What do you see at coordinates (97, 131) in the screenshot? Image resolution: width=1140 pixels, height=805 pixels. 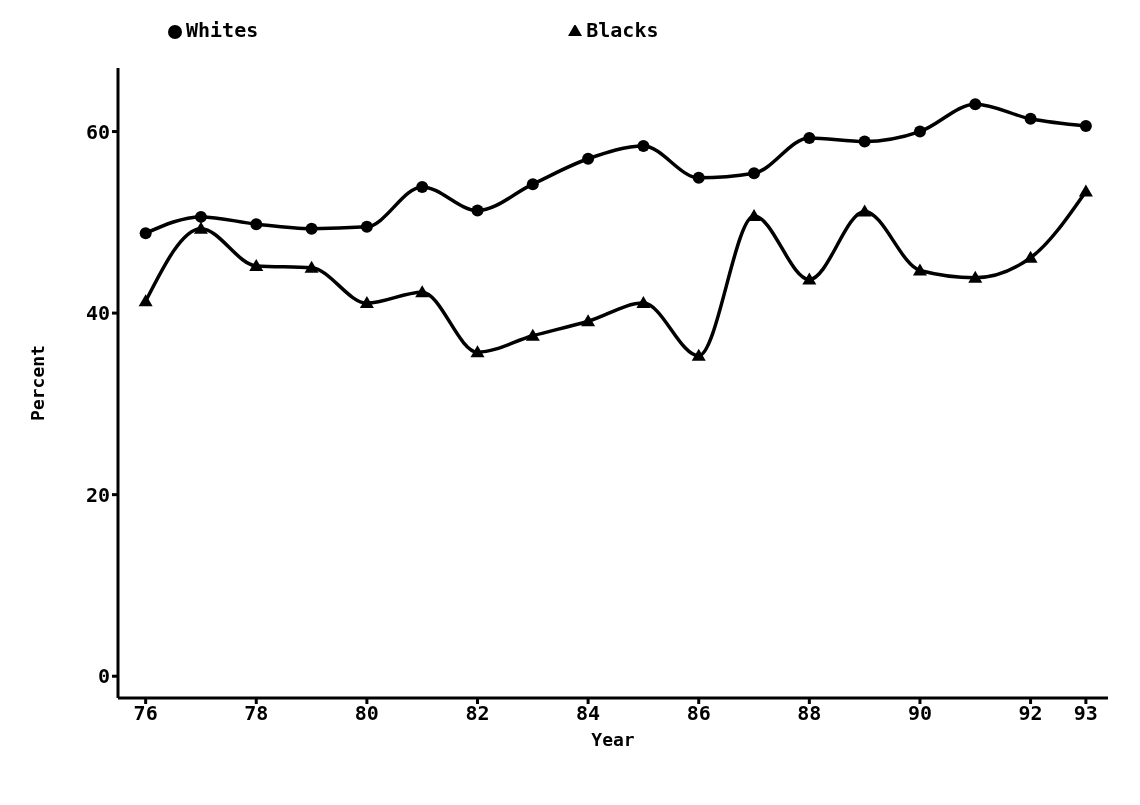 I see `y-tick-label: 60` at bounding box center [97, 131].